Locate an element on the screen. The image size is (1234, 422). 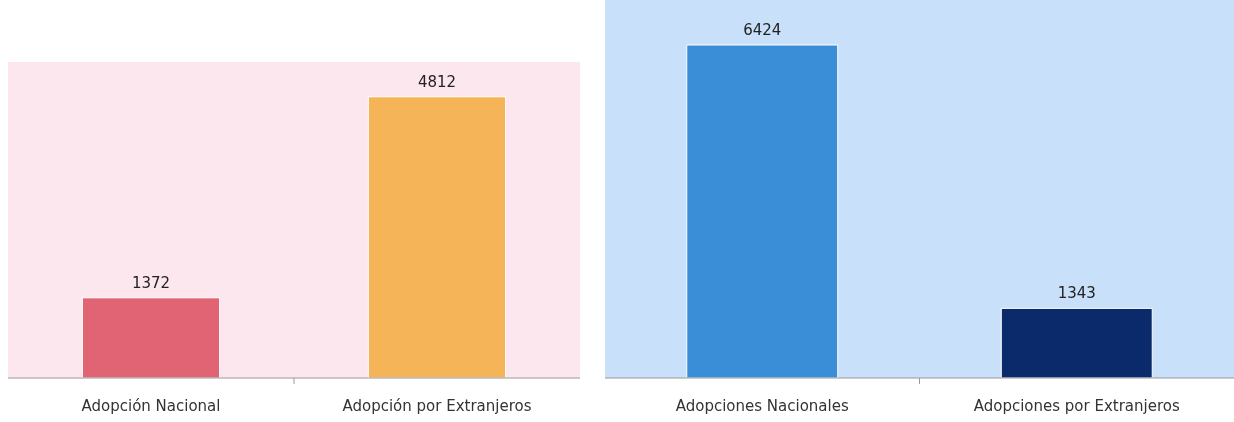
data-label: 4812 is located at coordinates (437, 81).